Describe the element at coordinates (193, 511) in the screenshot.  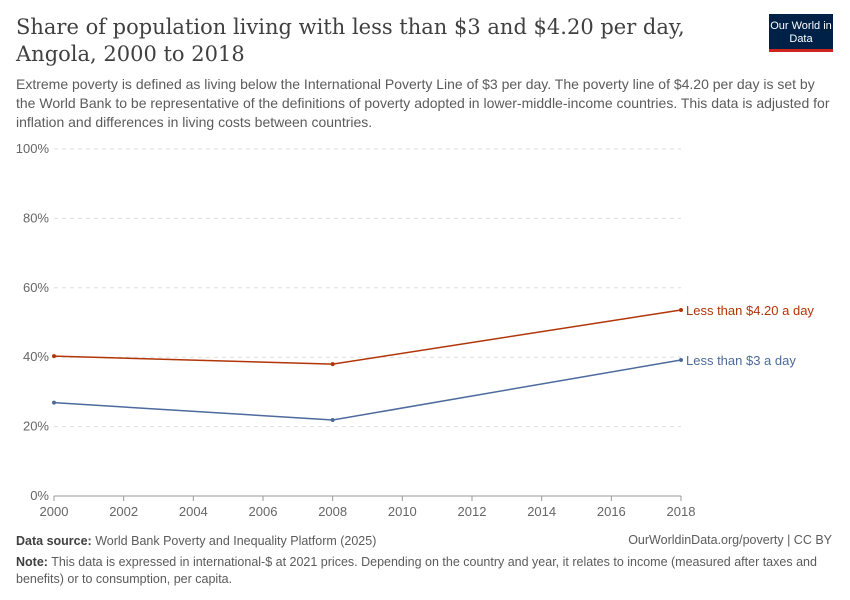
I see `x-tick-label: 2004` at that location.